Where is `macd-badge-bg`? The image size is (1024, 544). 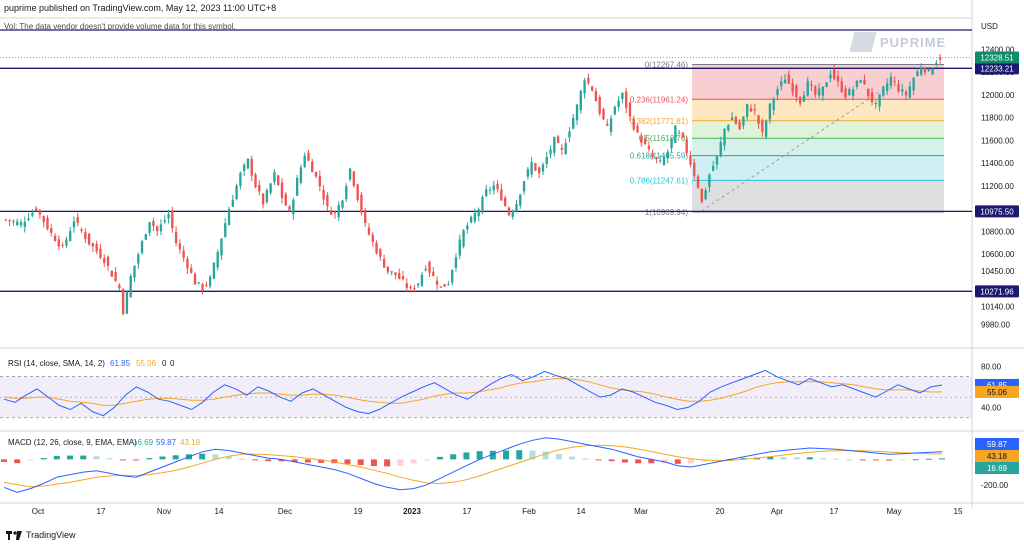 macd-badge-bg is located at coordinates (997, 468).